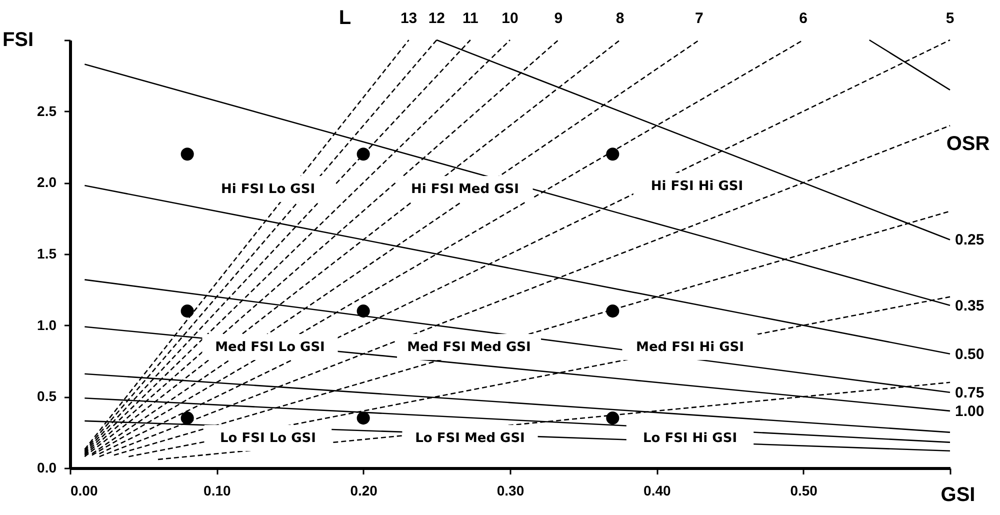 Image resolution: width=1000 pixels, height=515 pixels. Describe the element at coordinates (47, 110) in the screenshot. I see `y-tick-label: 2.5` at that location.